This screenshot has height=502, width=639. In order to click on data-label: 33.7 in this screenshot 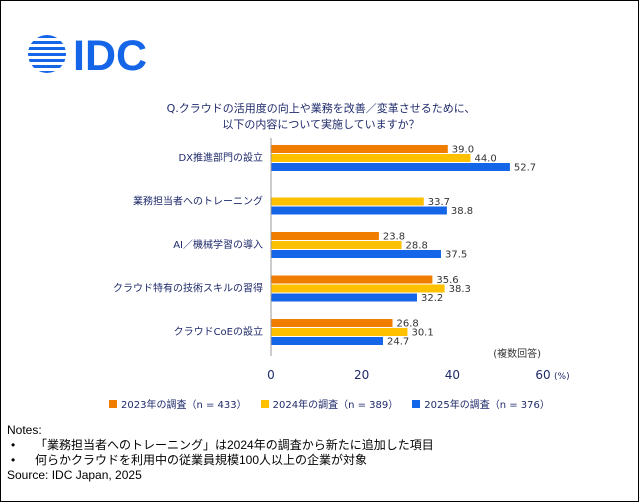, I will do `click(439, 202)`.